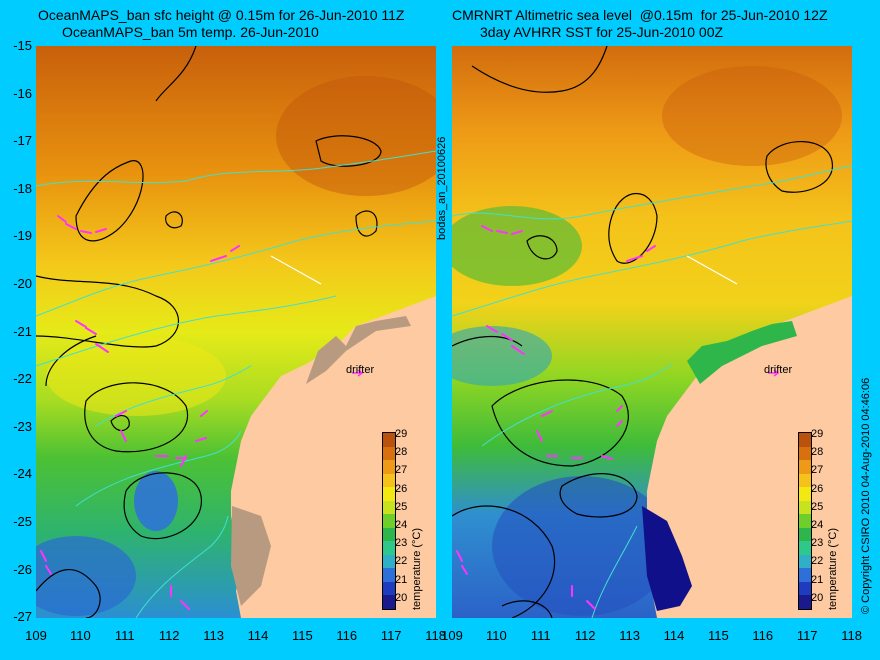 This screenshot has width=880, height=660. What do you see at coordinates (360, 370) in the screenshot?
I see `drifter-label-left: drifter` at bounding box center [360, 370].